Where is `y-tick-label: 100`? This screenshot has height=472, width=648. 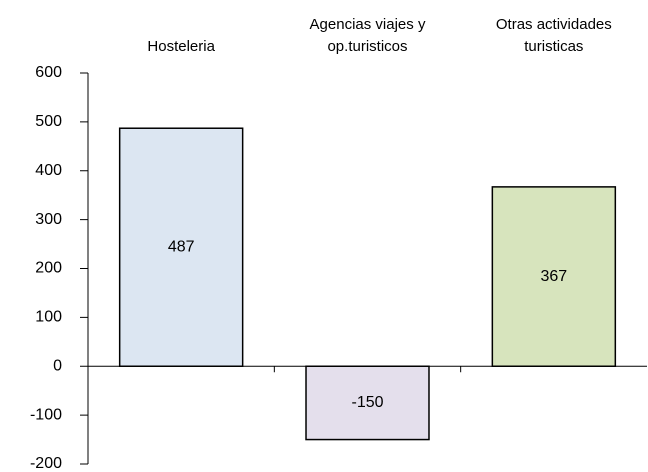
y-tick-label: 100 is located at coordinates (48, 317).